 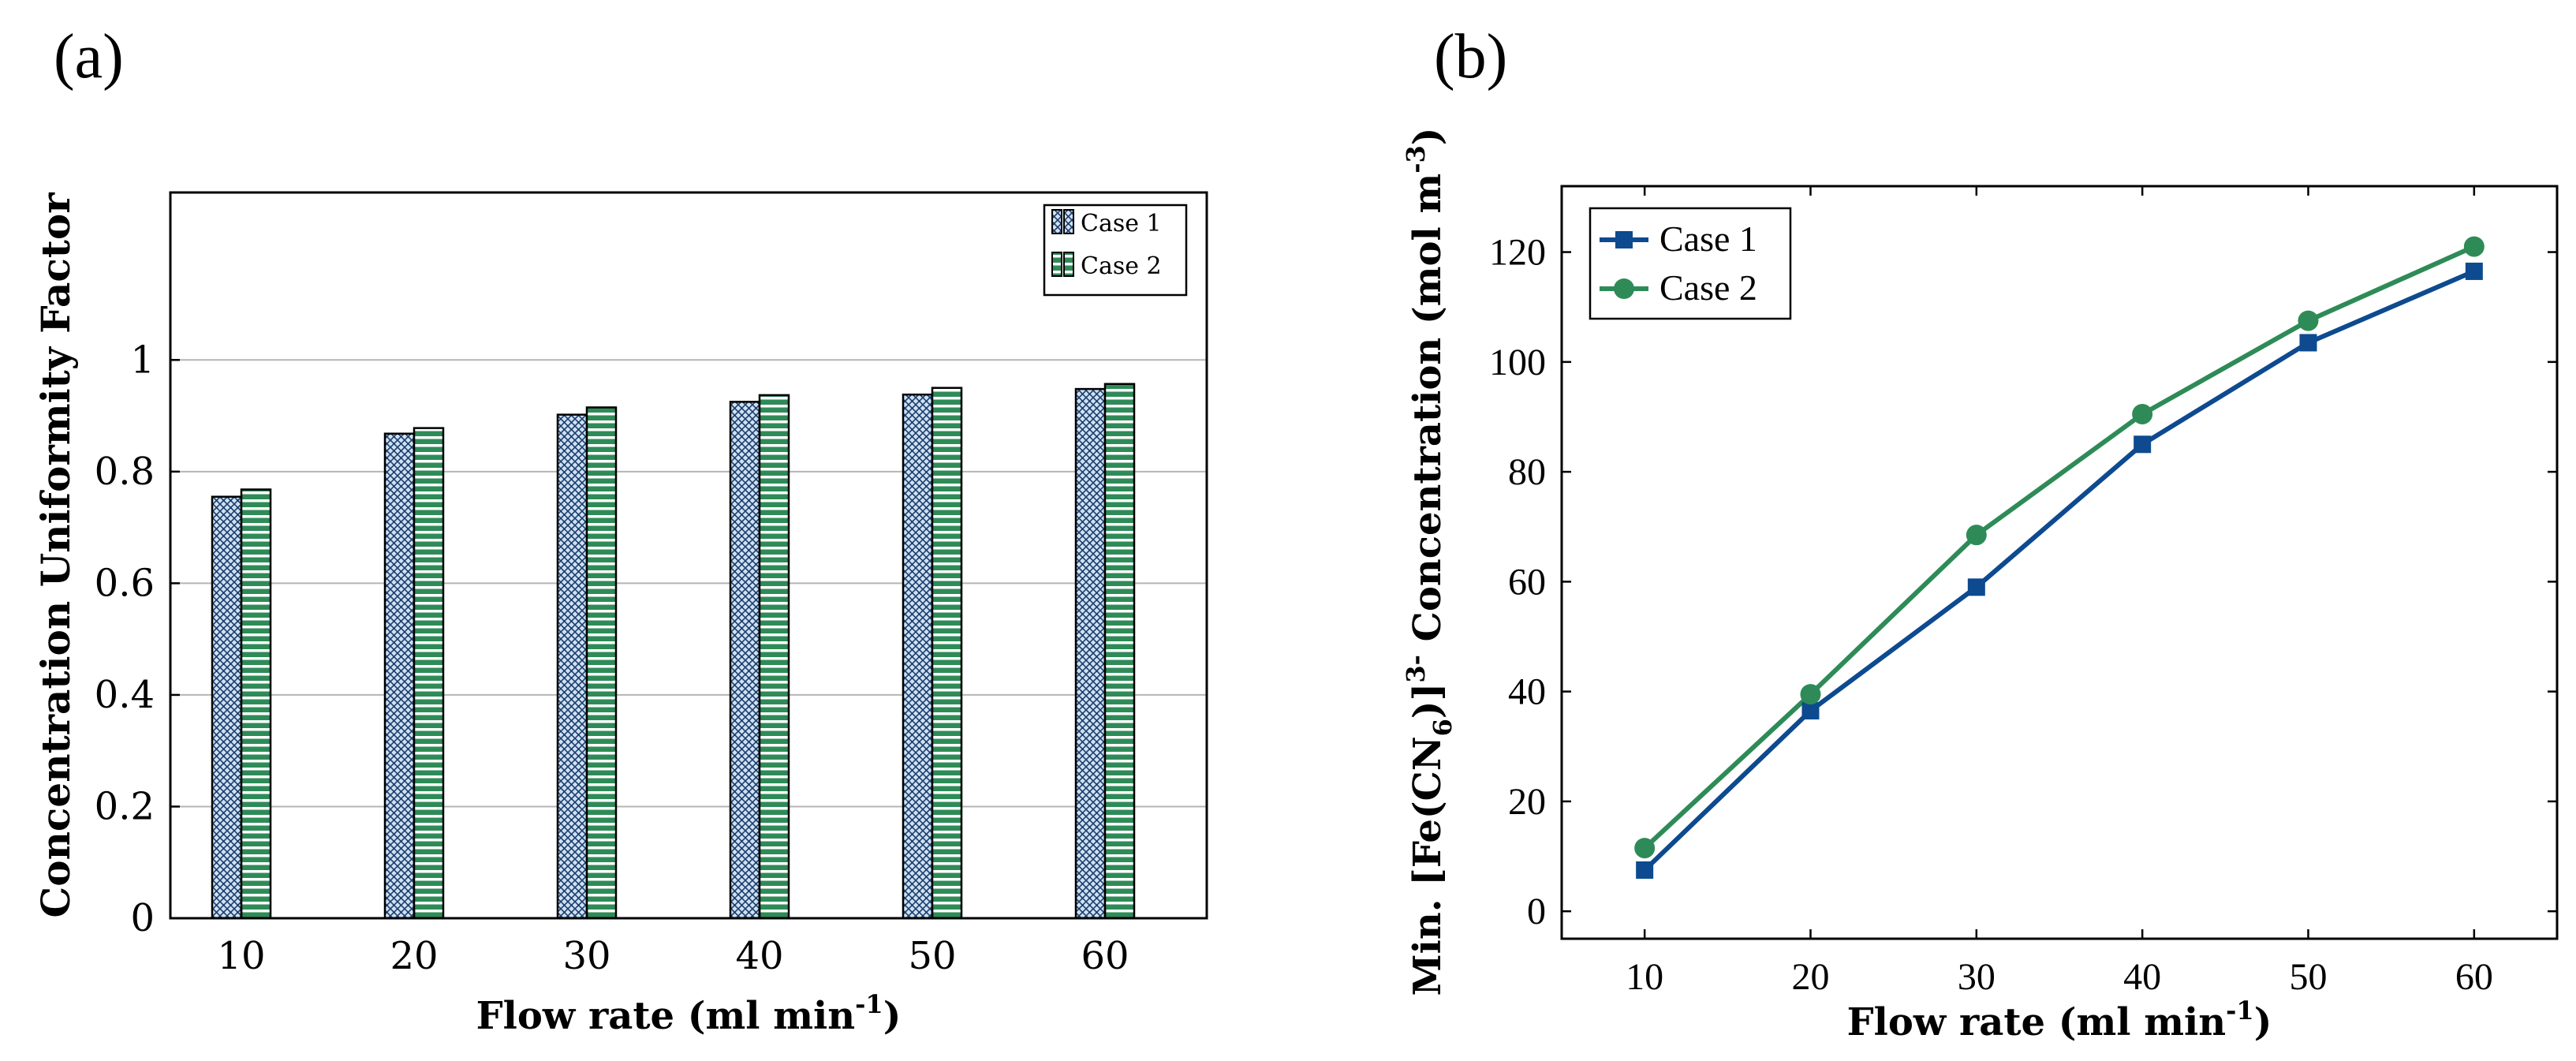 What do you see at coordinates (1624, 288) in the screenshot?
I see `legend-case2-marker` at bounding box center [1624, 288].